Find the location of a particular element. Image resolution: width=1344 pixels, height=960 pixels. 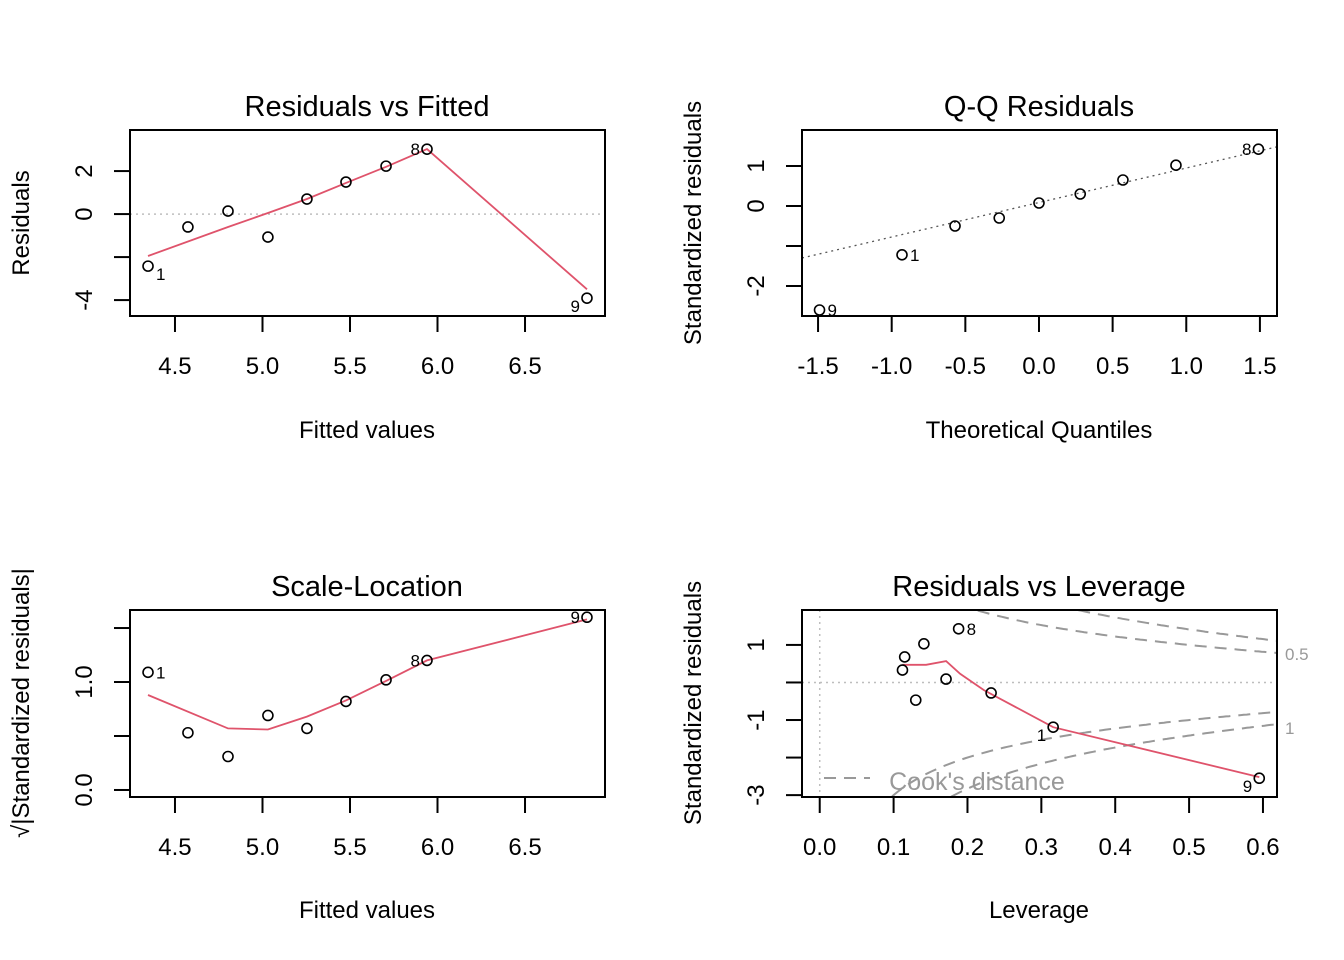

x-tick-label: 0.2 is located at coordinates (967, 847).